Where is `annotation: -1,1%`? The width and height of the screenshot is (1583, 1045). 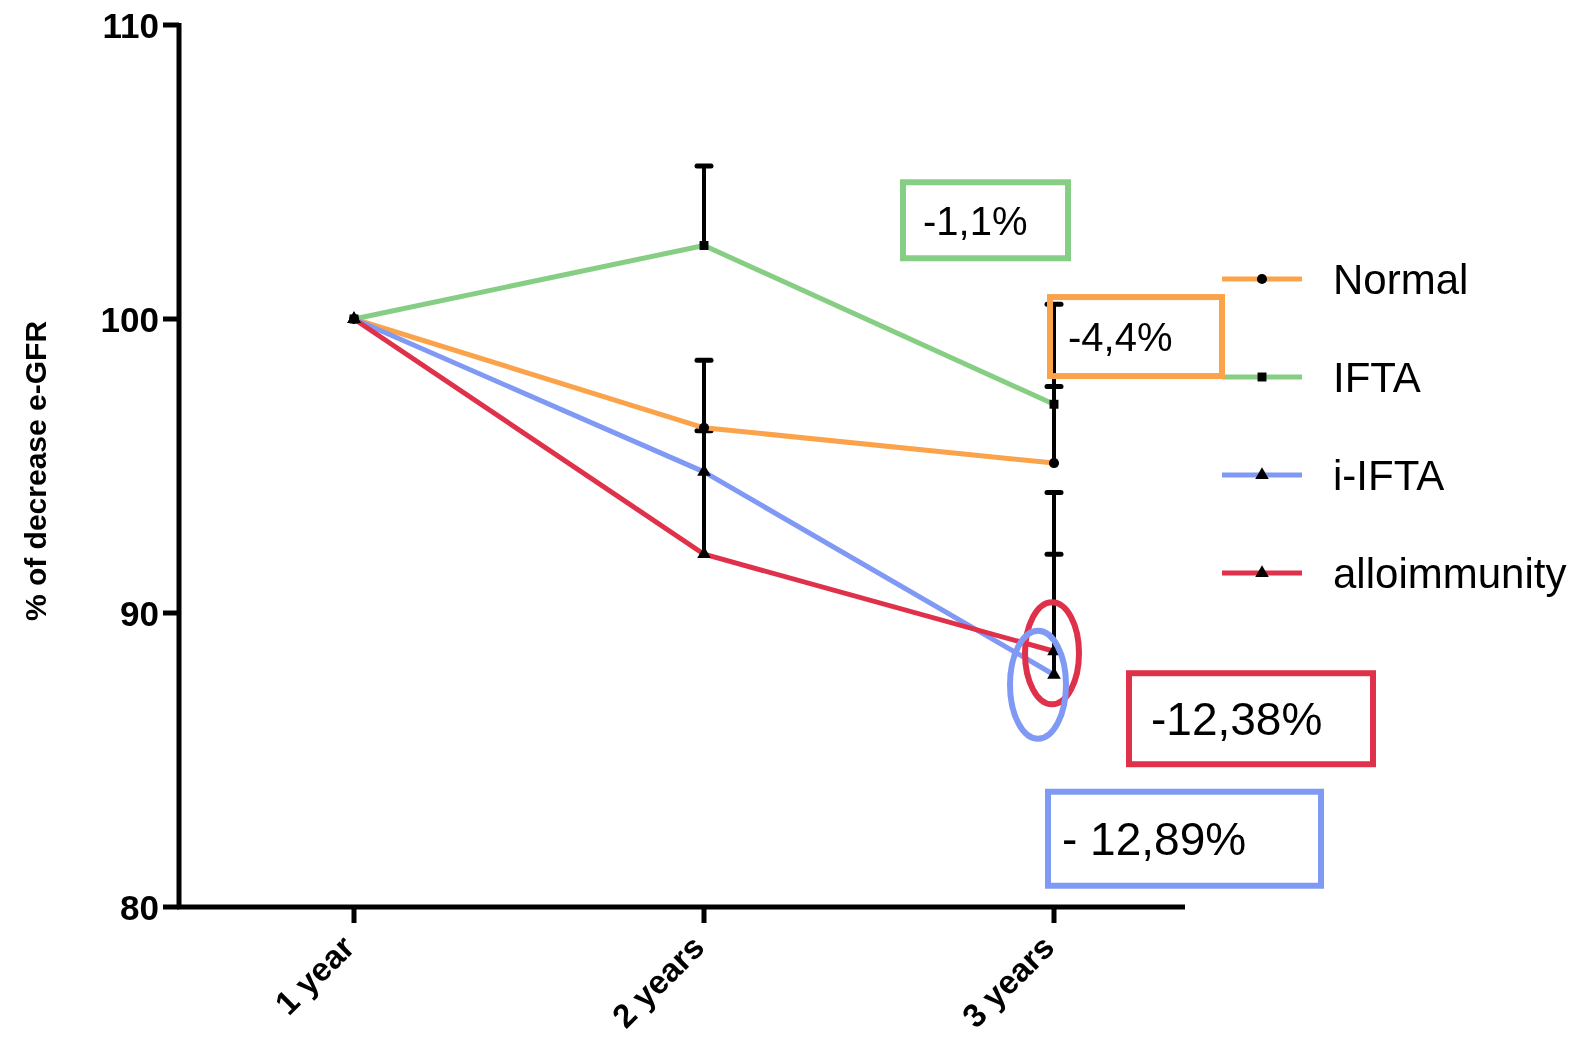
annotation: -1,1% is located at coordinates (975, 220).